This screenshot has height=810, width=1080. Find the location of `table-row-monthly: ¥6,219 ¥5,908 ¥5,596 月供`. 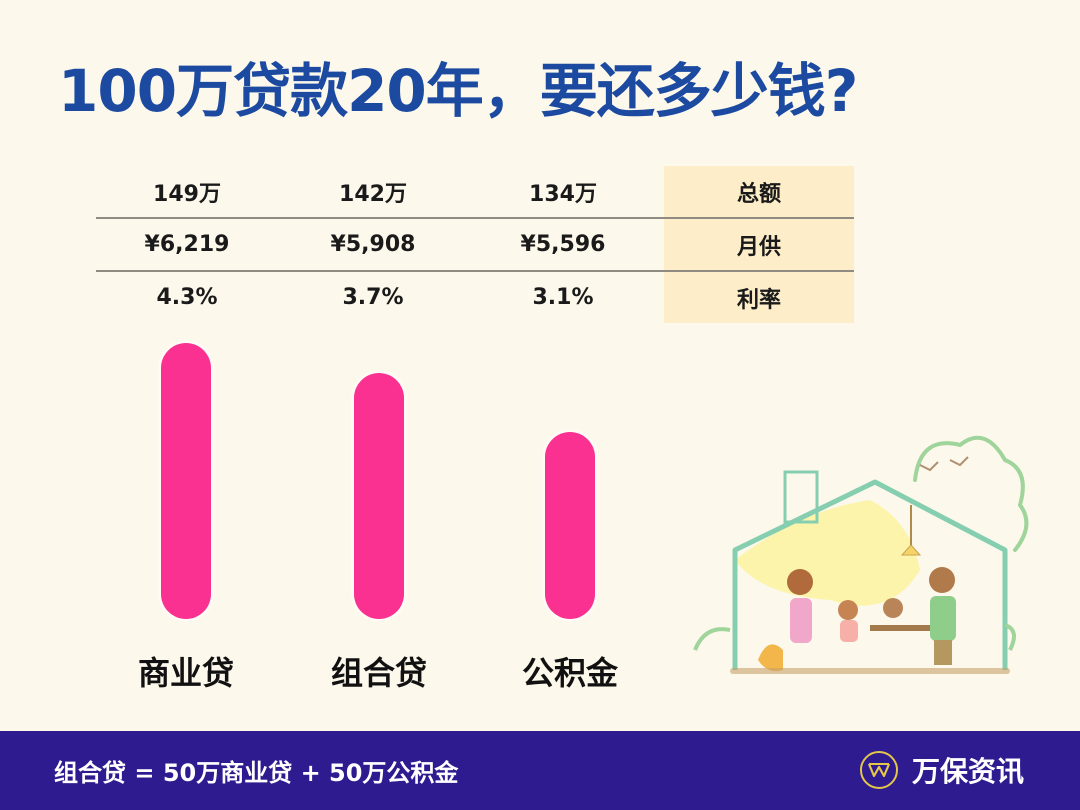

table-row-monthly: ¥6,219 ¥5,908 ¥5,596 月供 is located at coordinates (475, 243).